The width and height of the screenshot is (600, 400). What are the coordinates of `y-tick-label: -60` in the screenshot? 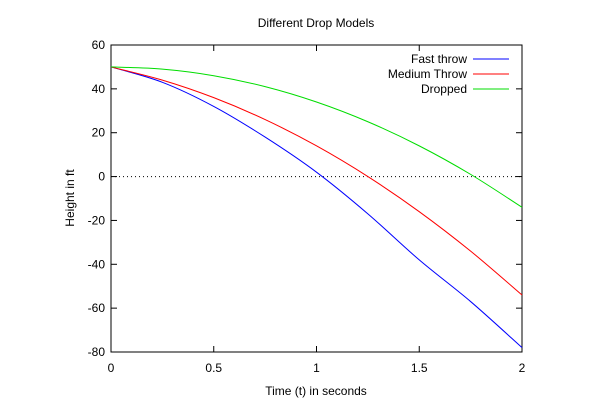 It's located at (97, 308).